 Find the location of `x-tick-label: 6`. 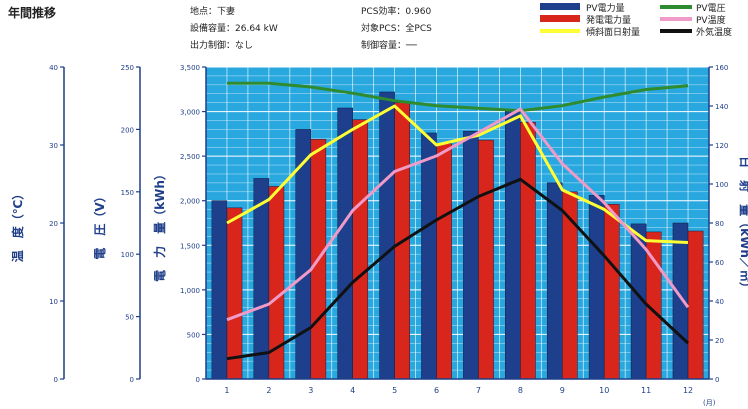

x-tick-label: 6 is located at coordinates (436, 390).